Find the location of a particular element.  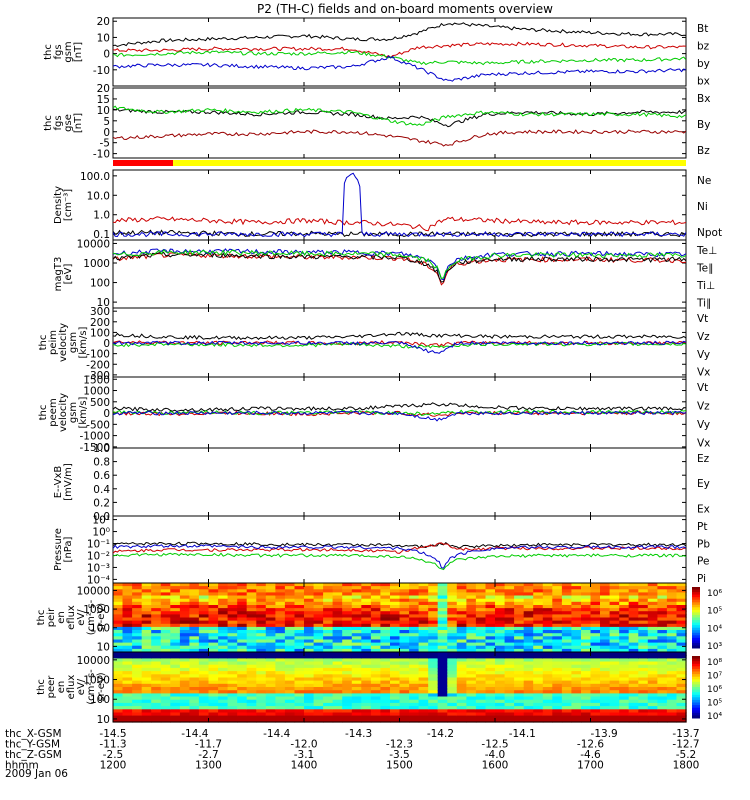

y-axis-label-line: Pressure is located at coordinates (58, 549).